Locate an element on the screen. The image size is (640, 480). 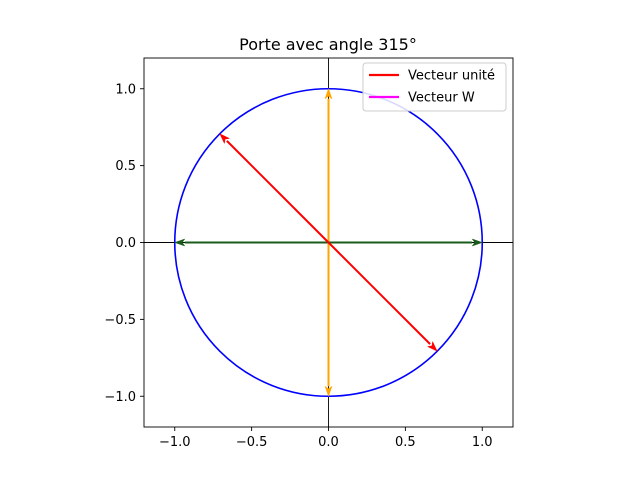
y-tick-label: −1.0 is located at coordinates (120, 397).